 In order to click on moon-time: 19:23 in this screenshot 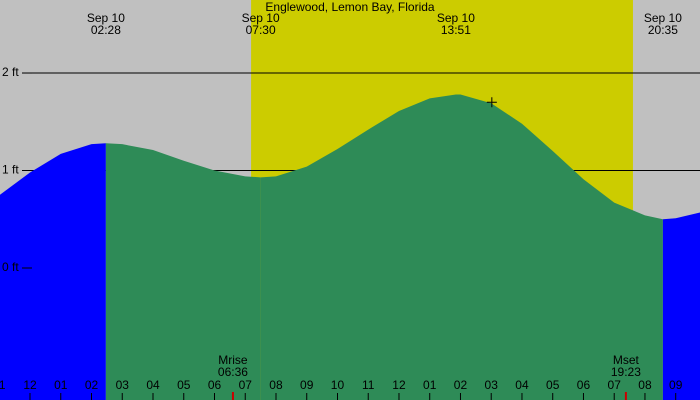, I will do `click(626, 372)`.